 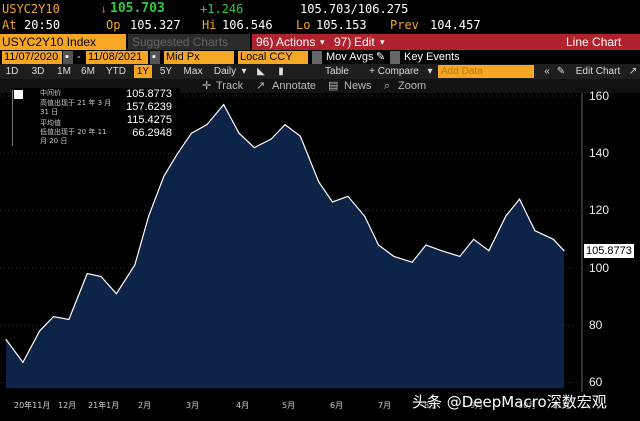 What do you see at coordinates (18, 94) in the screenshot?
I see `series-color-swatch` at bounding box center [18, 94].